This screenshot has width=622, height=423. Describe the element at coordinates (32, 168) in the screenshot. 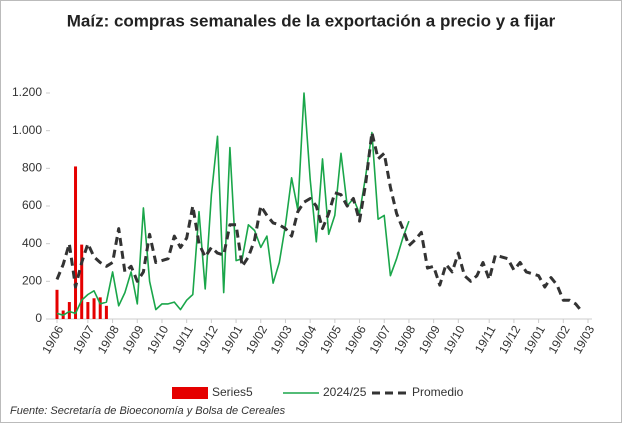

I see `y-tick-label: 800` at that location.